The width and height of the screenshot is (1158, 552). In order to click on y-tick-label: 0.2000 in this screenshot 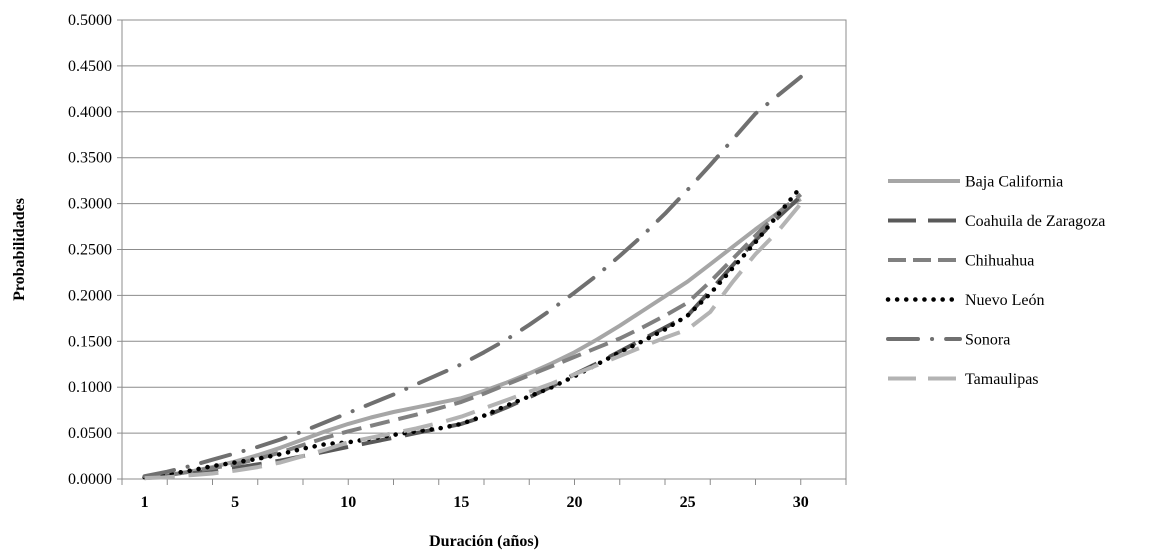, I will do `click(90, 295)`.